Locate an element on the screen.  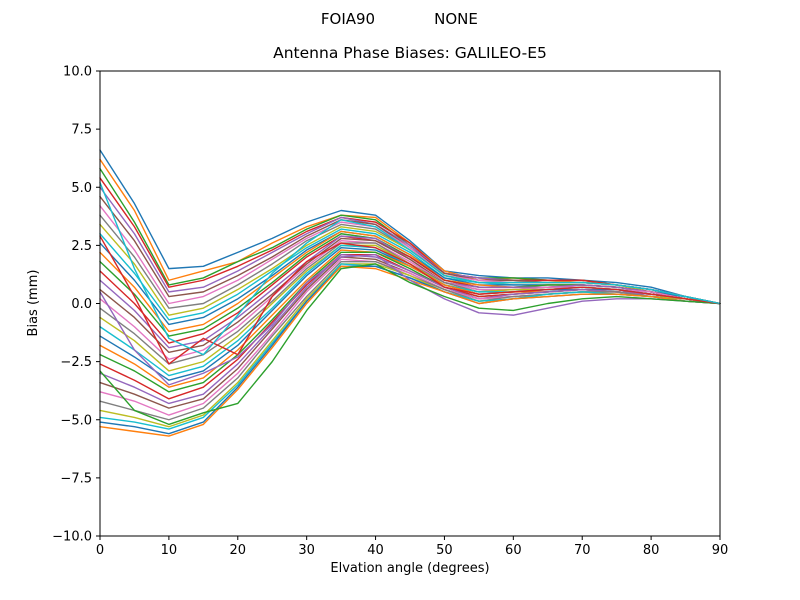
y-tick-label: −10.0 is located at coordinates (72, 537).